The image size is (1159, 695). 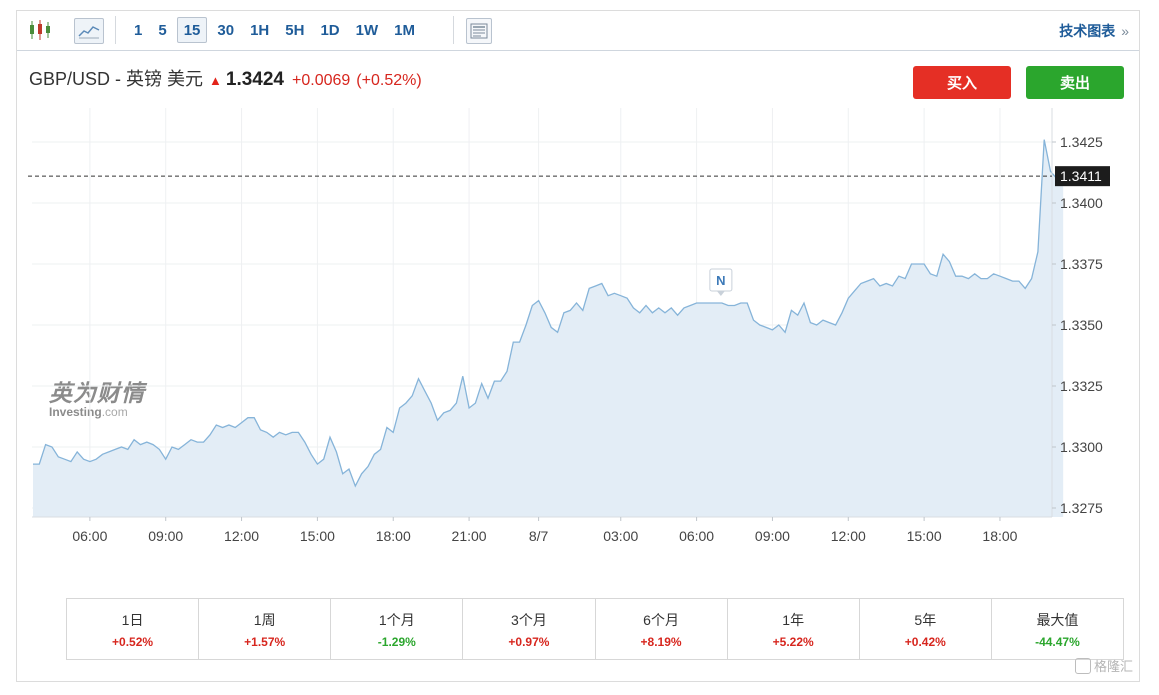 I want to click on watermark-en-suffix: .com, so click(x=114, y=412).